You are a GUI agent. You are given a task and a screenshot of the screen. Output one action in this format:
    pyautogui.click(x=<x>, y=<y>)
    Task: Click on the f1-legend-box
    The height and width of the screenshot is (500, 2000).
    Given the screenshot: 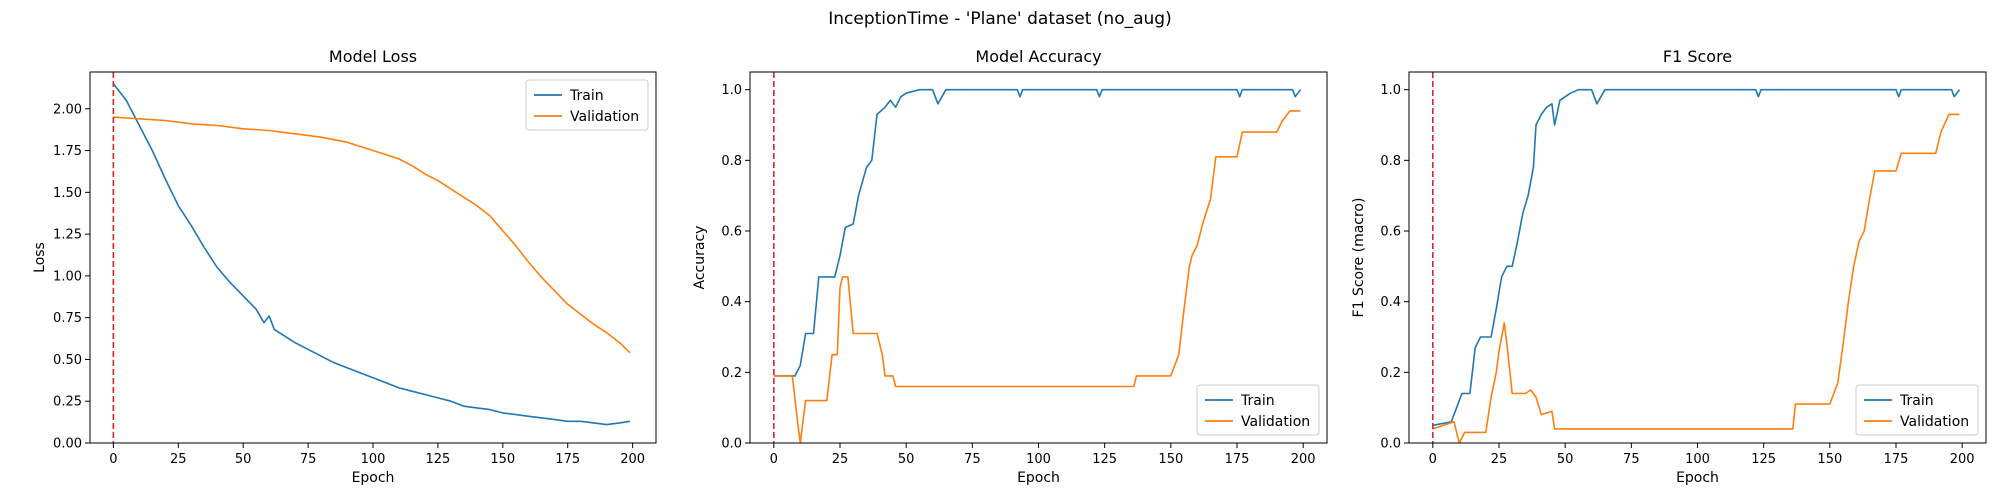 What is the action you would take?
    pyautogui.click(x=1917, y=410)
    